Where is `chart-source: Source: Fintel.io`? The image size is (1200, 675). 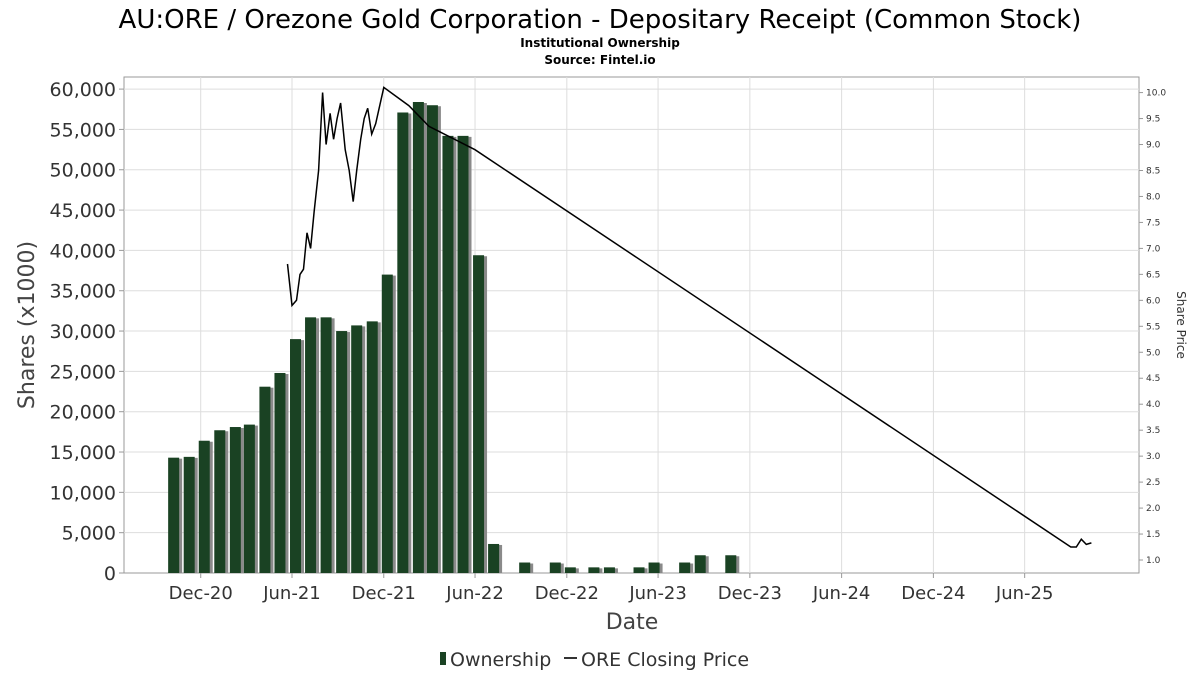
chart-source: Source: Fintel.io is located at coordinates (599, 60).